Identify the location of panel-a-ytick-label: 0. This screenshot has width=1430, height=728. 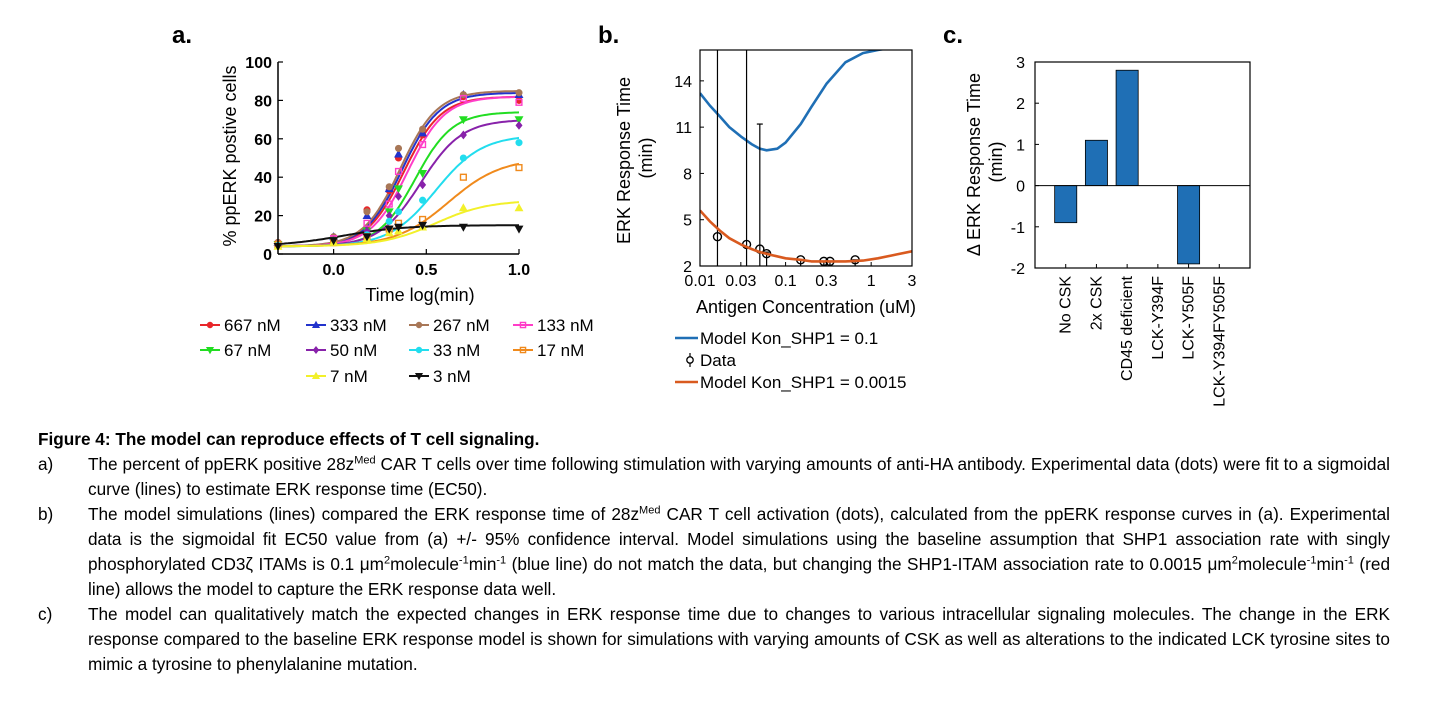
(267, 255).